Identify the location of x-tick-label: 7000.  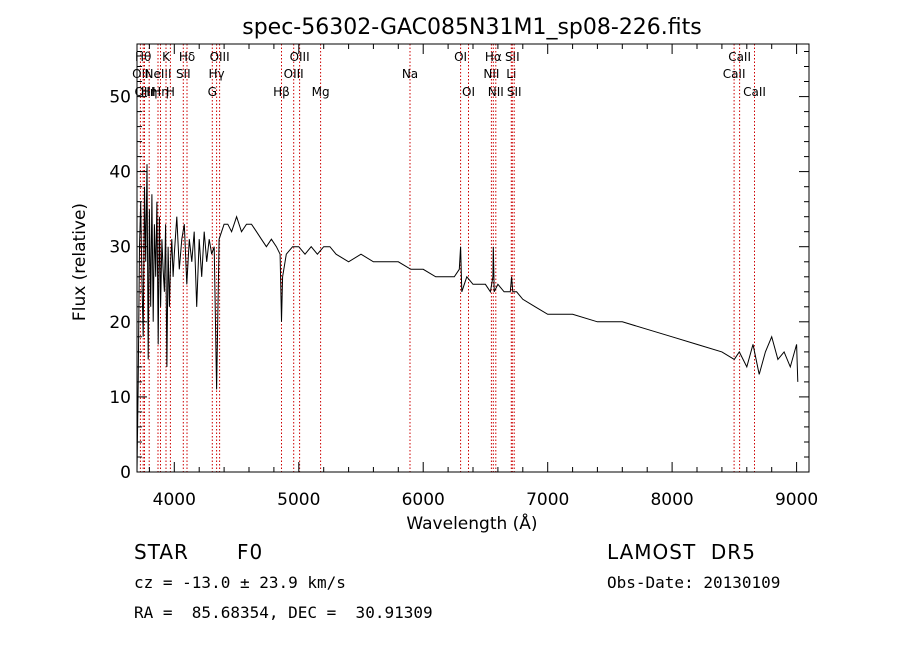
(547, 500).